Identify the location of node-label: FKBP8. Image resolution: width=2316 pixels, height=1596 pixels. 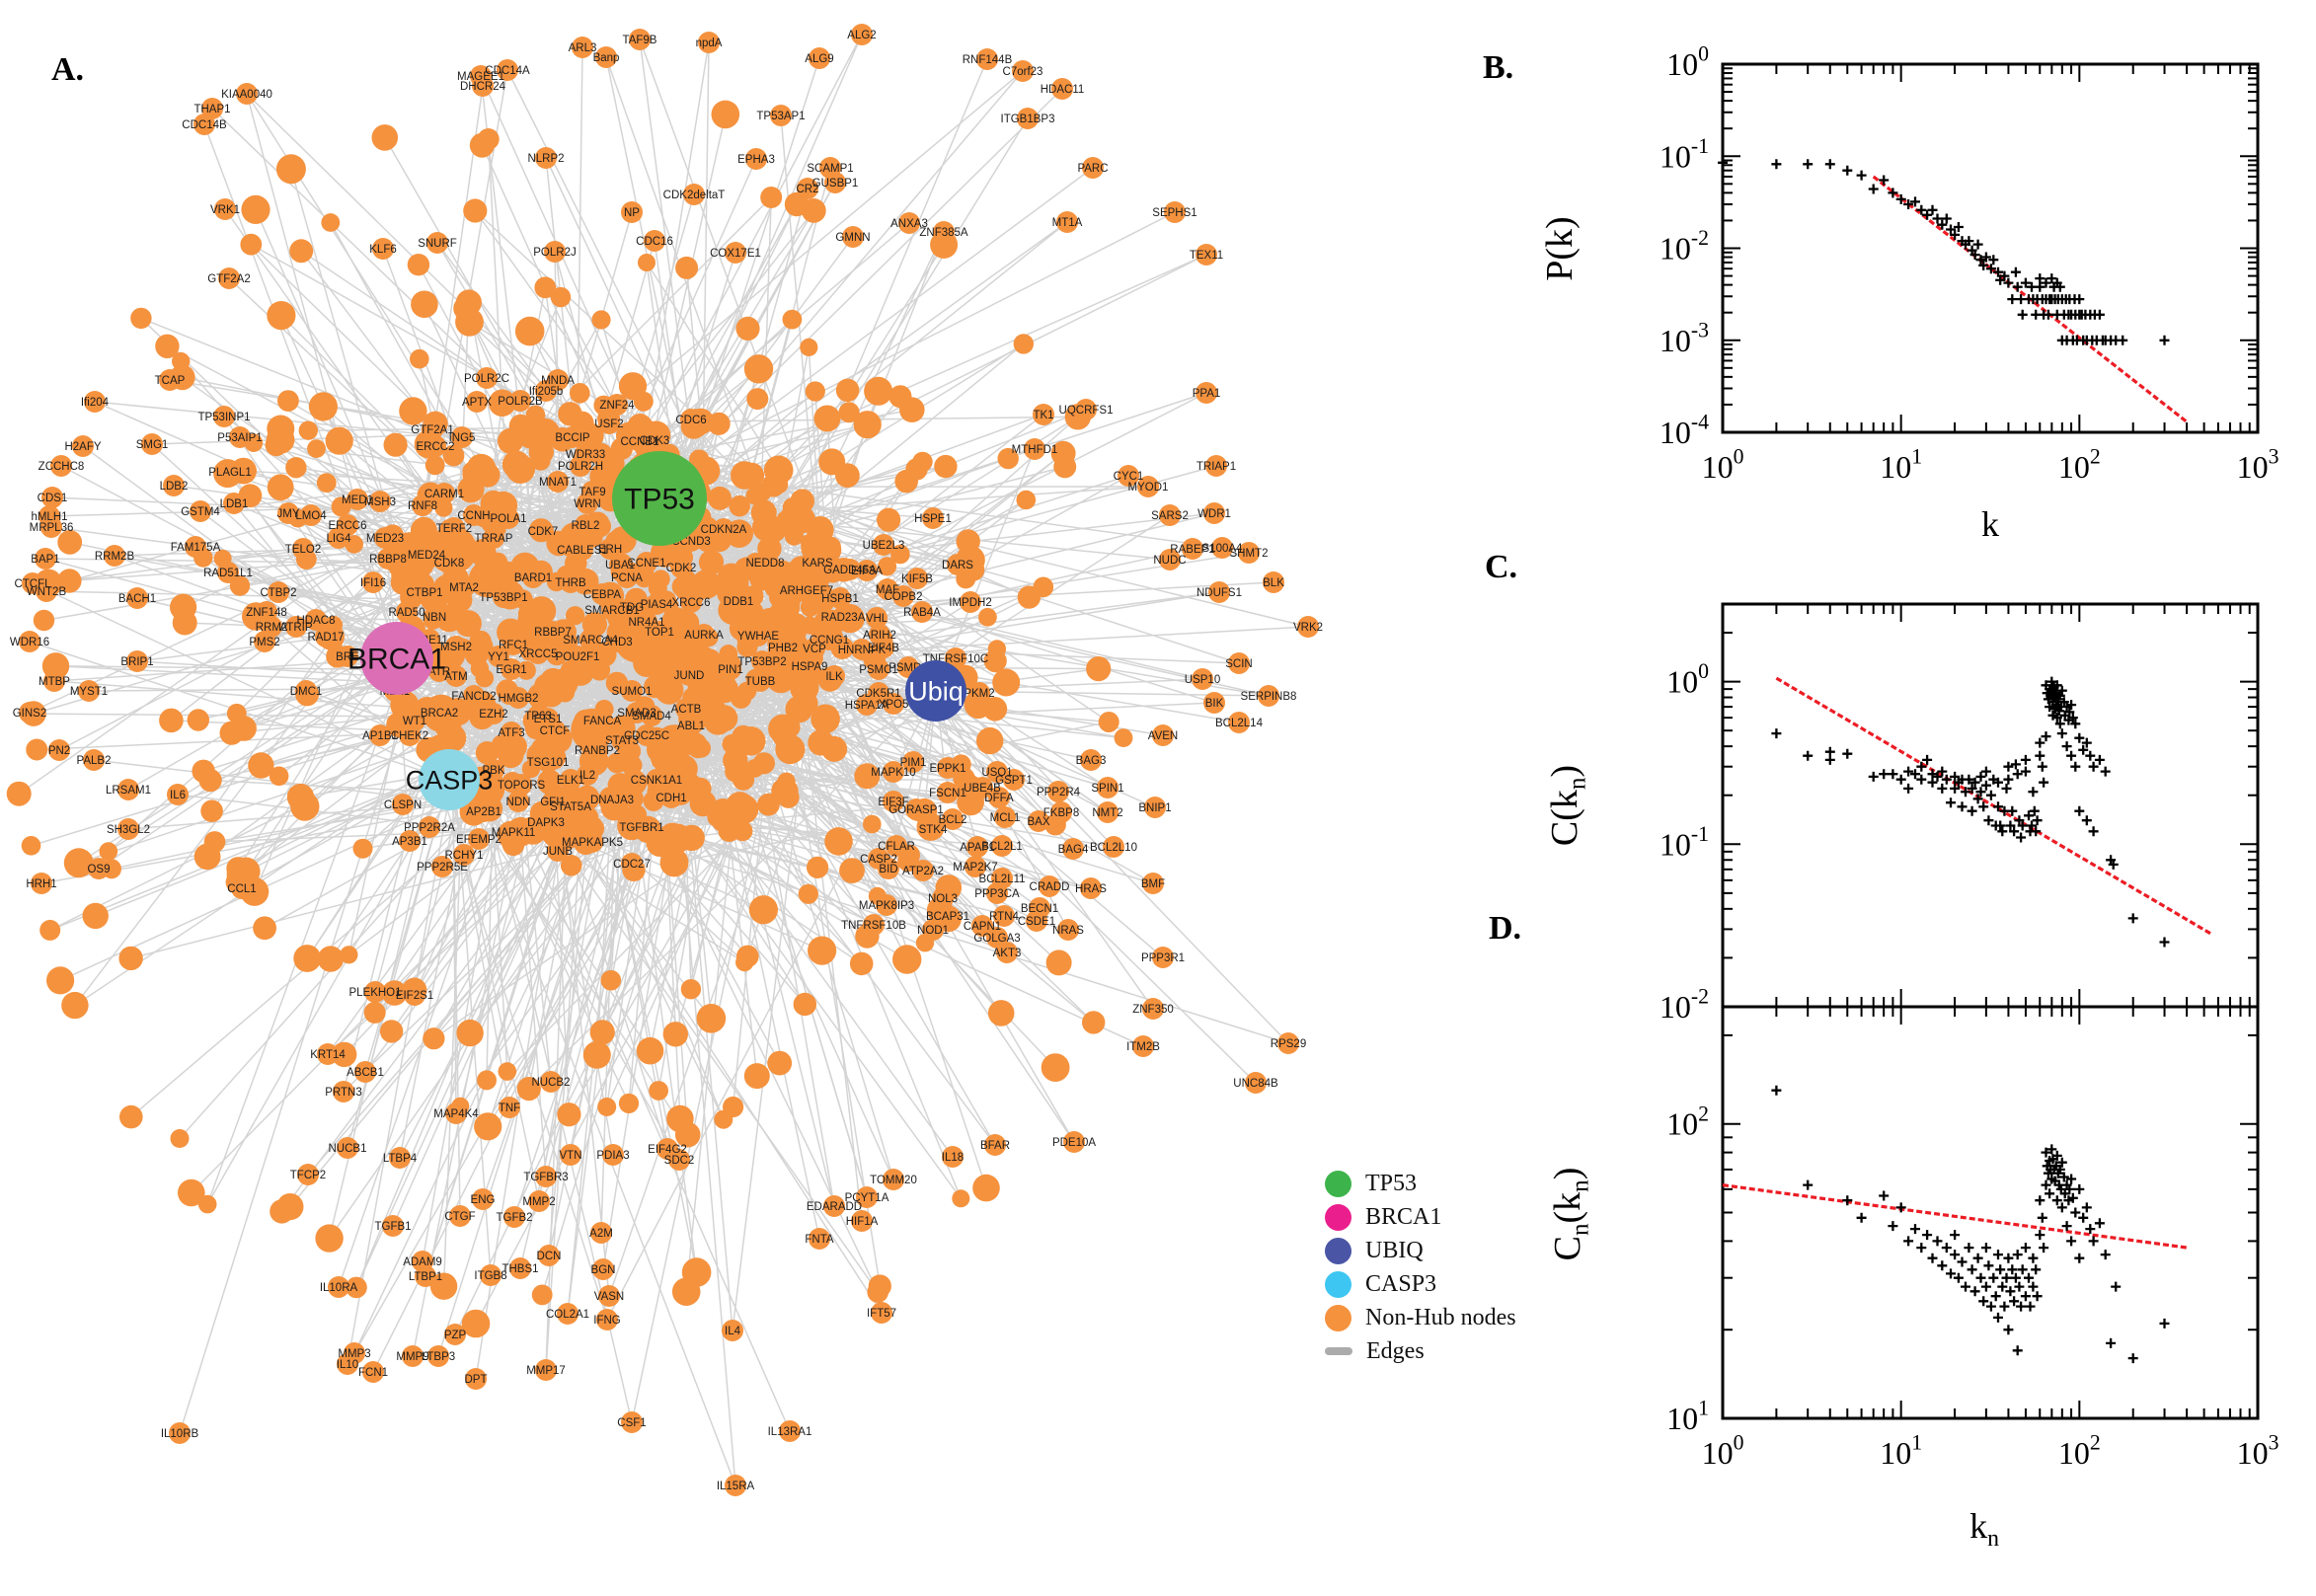
(1061, 813).